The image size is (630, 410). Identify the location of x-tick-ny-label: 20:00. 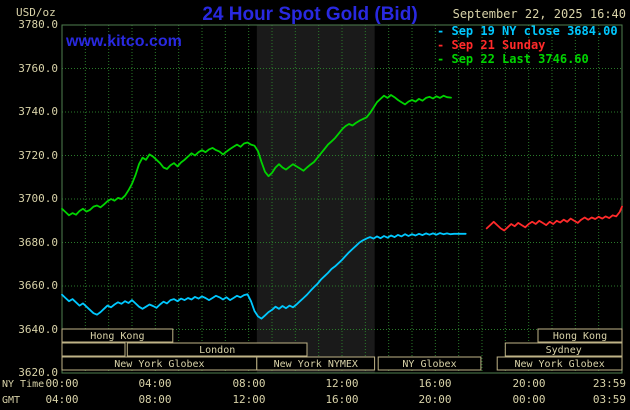
(529, 383).